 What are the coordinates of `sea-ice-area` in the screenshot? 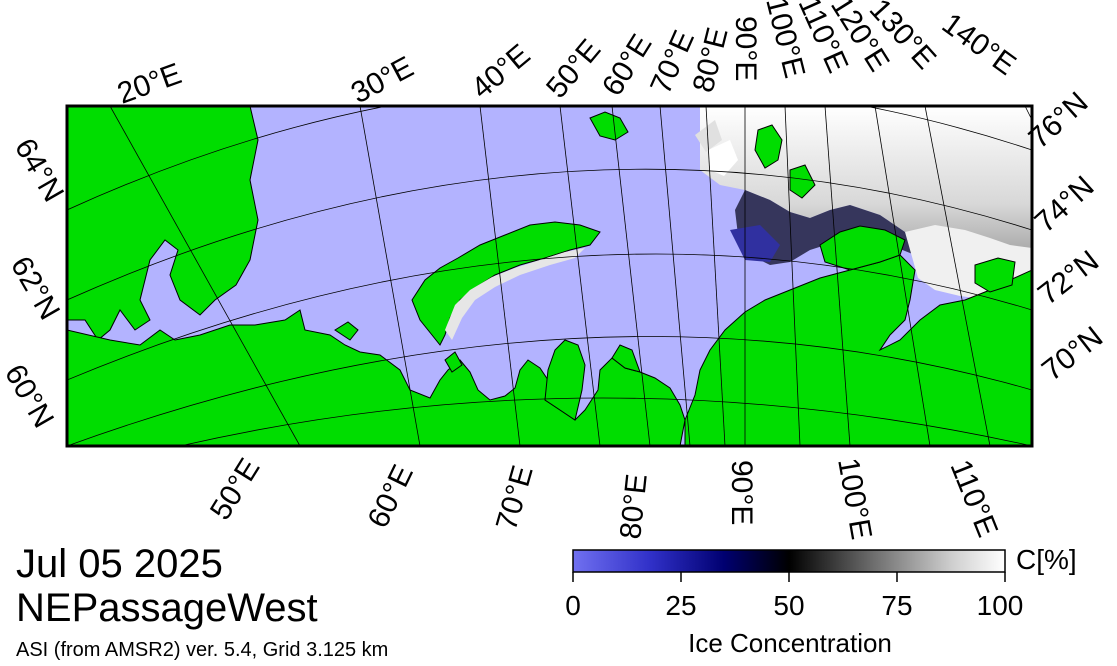 It's located at (863, 203).